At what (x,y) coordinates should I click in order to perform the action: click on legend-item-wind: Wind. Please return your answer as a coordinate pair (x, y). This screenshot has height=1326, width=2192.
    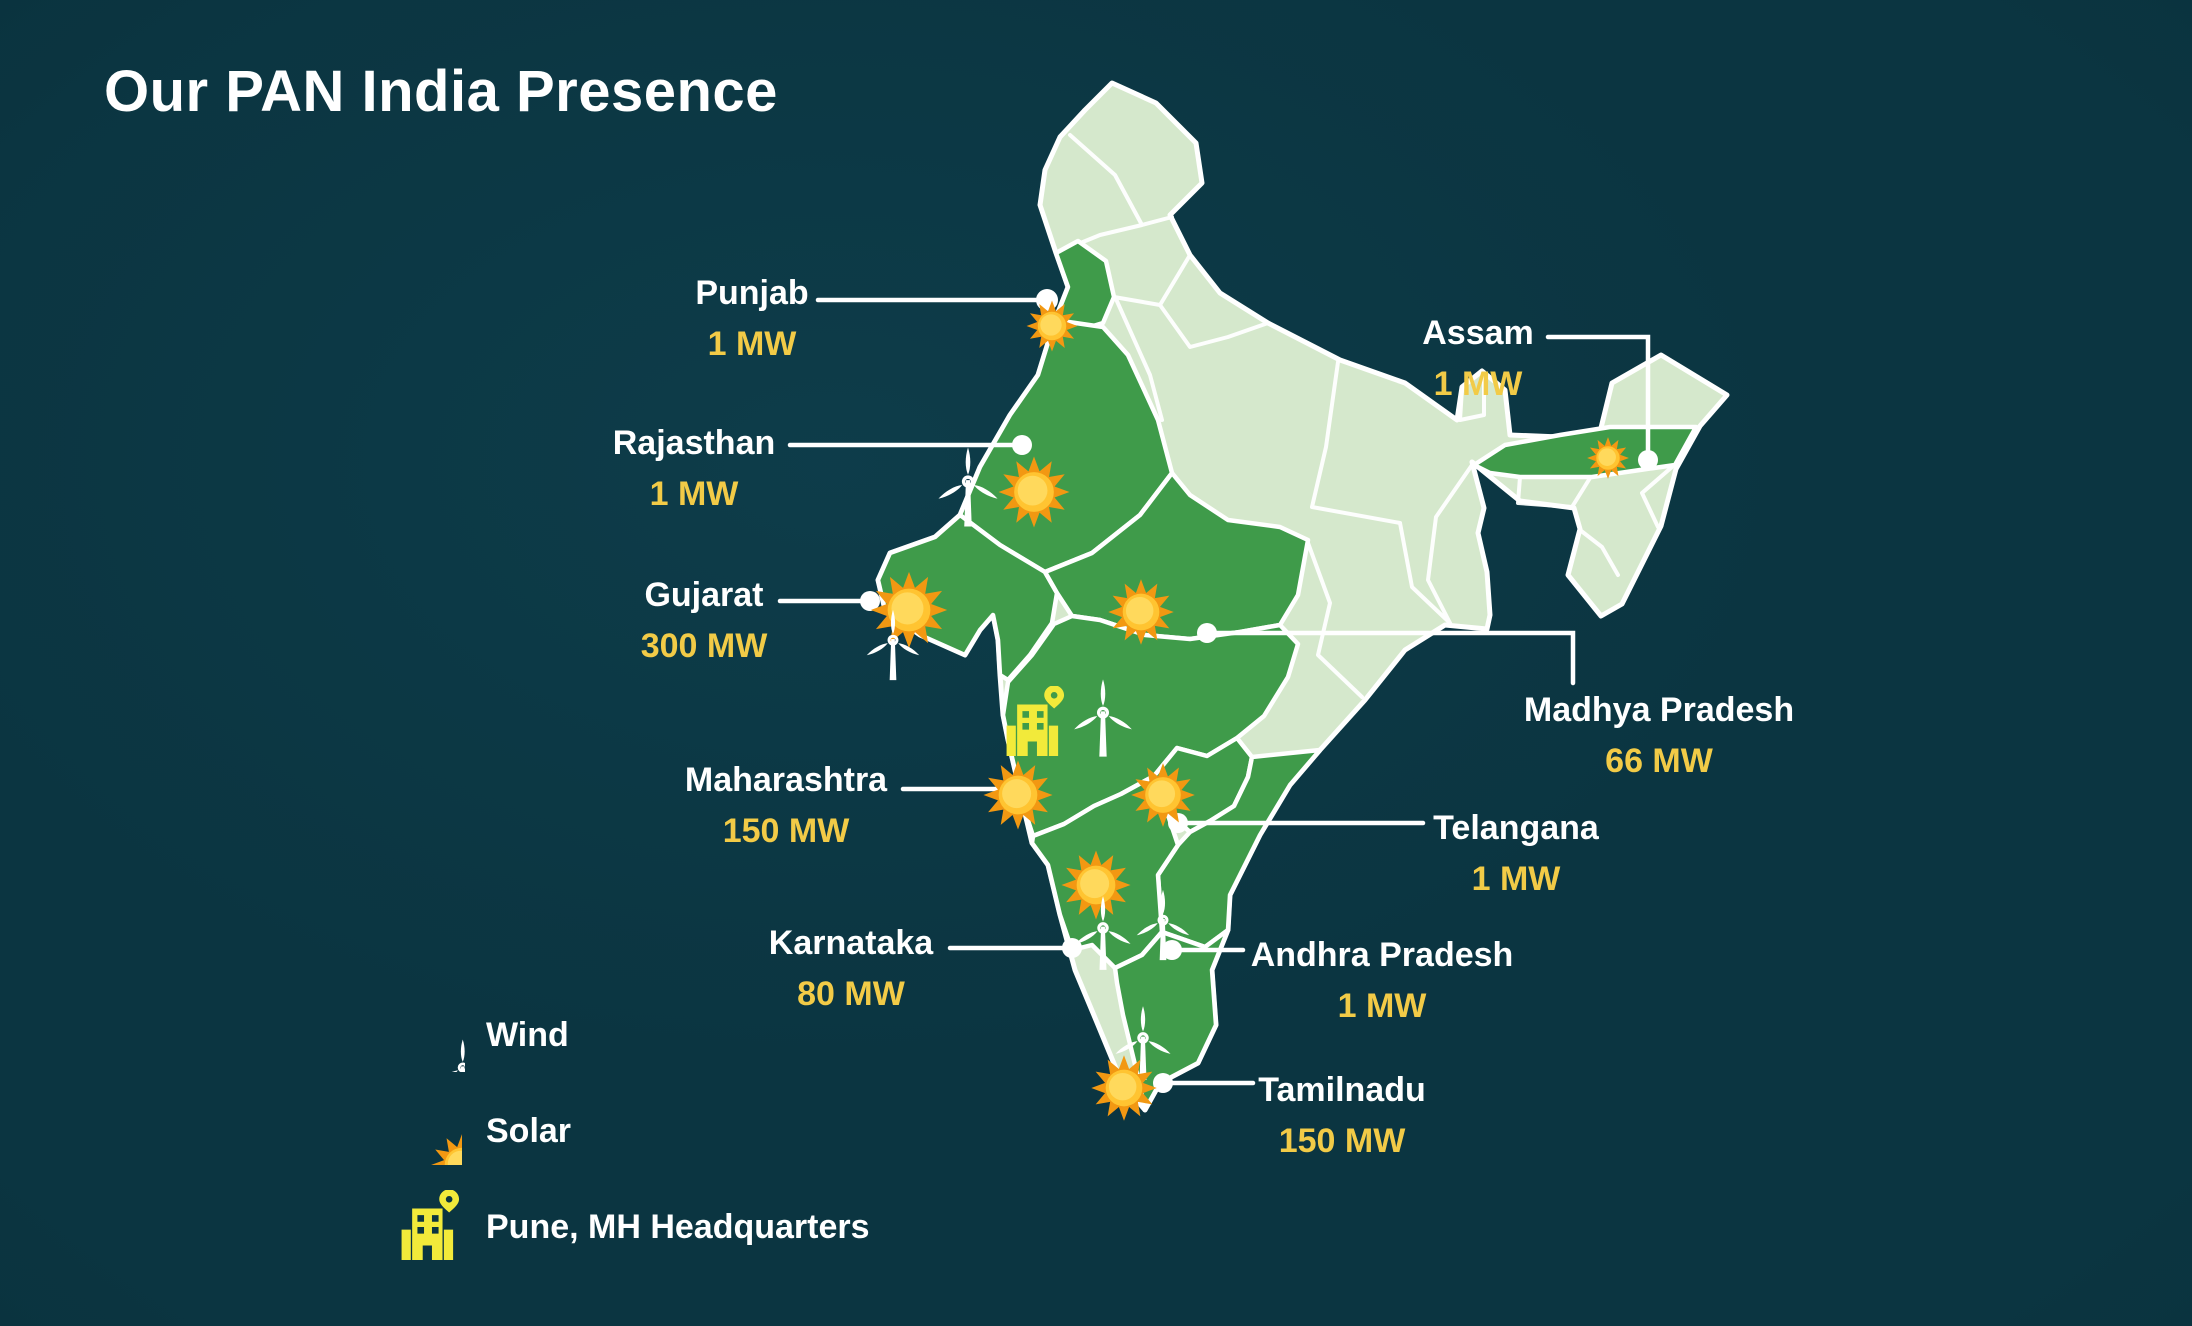
    Looking at the image, I should click on (629, 1035).